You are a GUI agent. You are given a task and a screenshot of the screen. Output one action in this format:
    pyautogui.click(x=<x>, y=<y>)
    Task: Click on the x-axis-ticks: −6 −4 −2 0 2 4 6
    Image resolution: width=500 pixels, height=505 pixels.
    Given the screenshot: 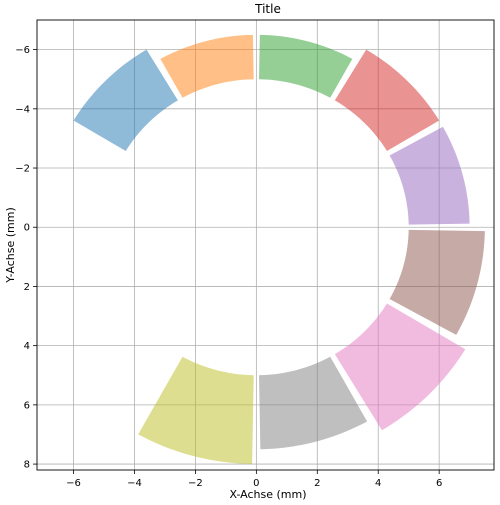 What is the action you would take?
    pyautogui.click(x=254, y=479)
    